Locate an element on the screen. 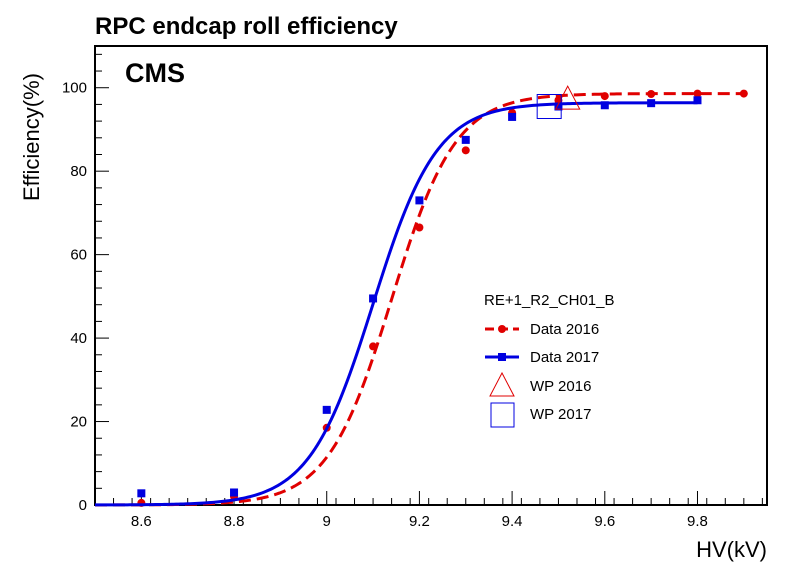 The image size is (798, 574). legend-entry-wp-2017: WP 2017 is located at coordinates (540, 415).